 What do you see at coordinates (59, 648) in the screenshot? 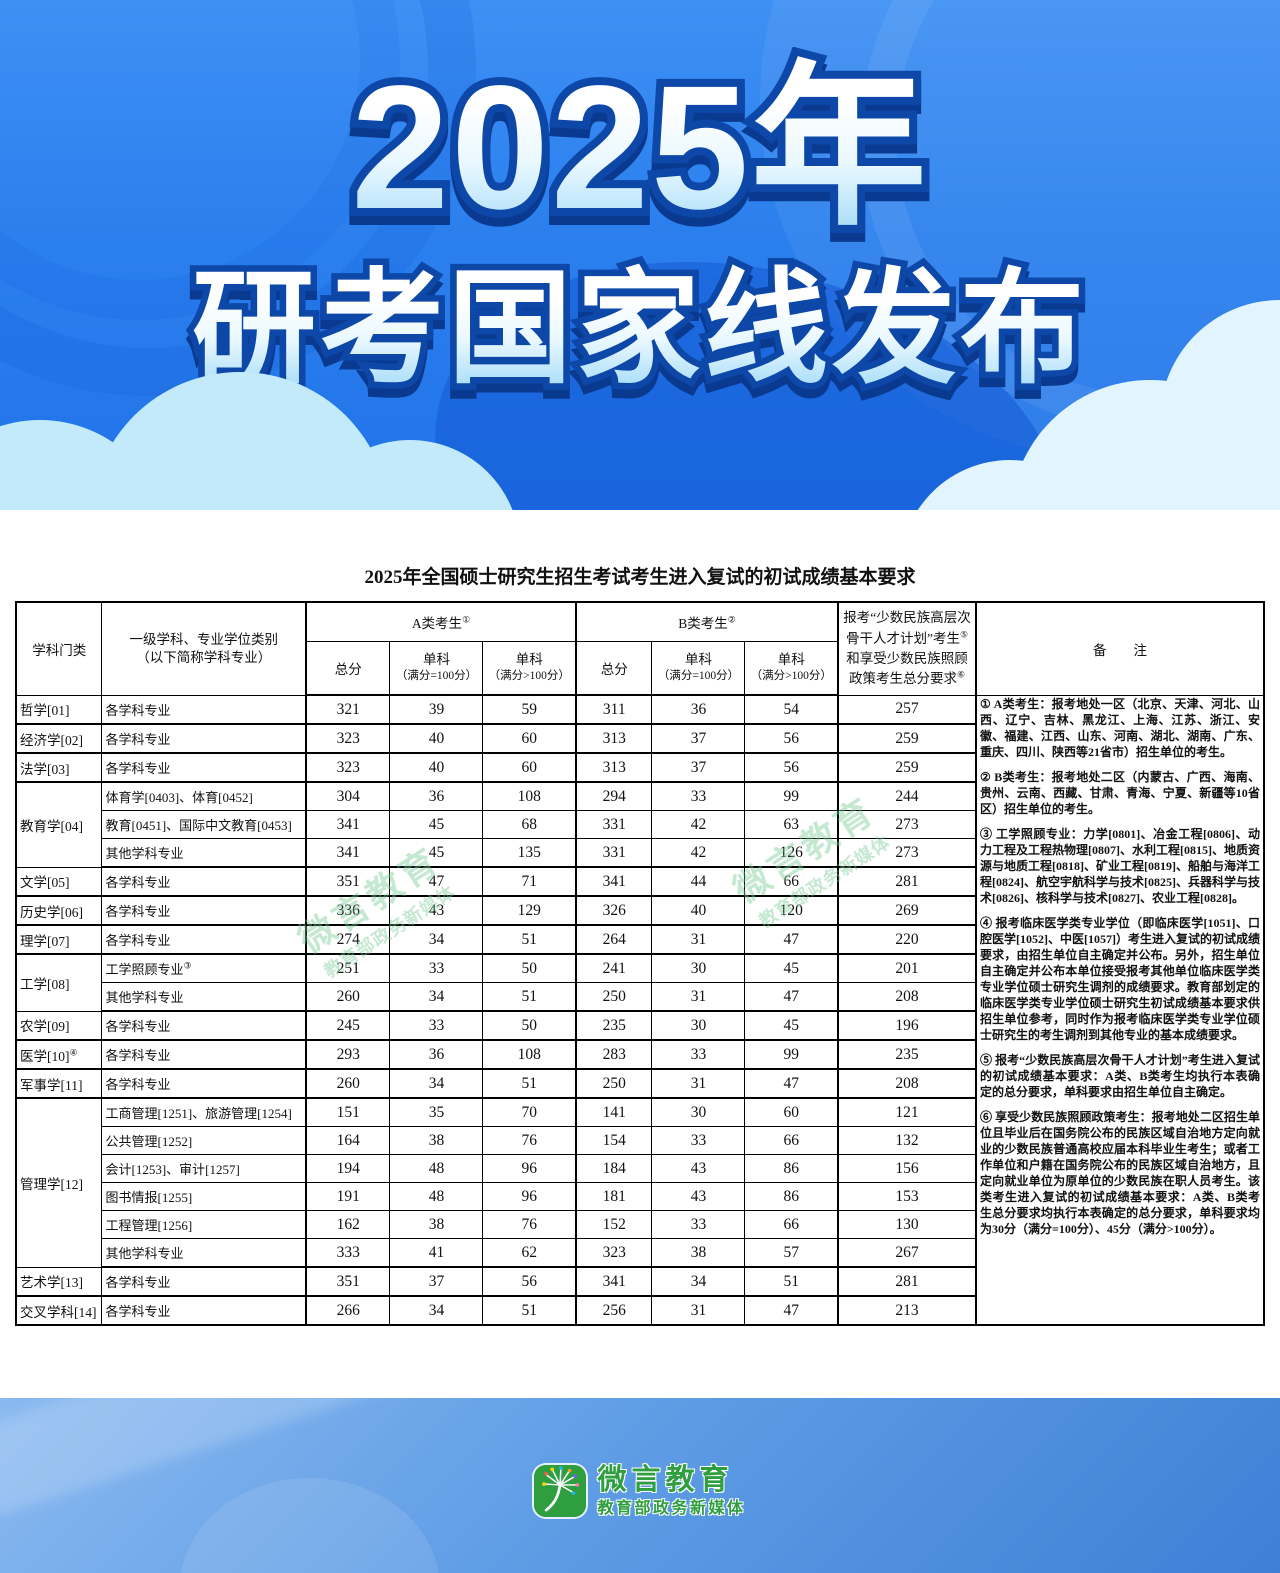
I see `col-header-category: 学科门类` at bounding box center [59, 648].